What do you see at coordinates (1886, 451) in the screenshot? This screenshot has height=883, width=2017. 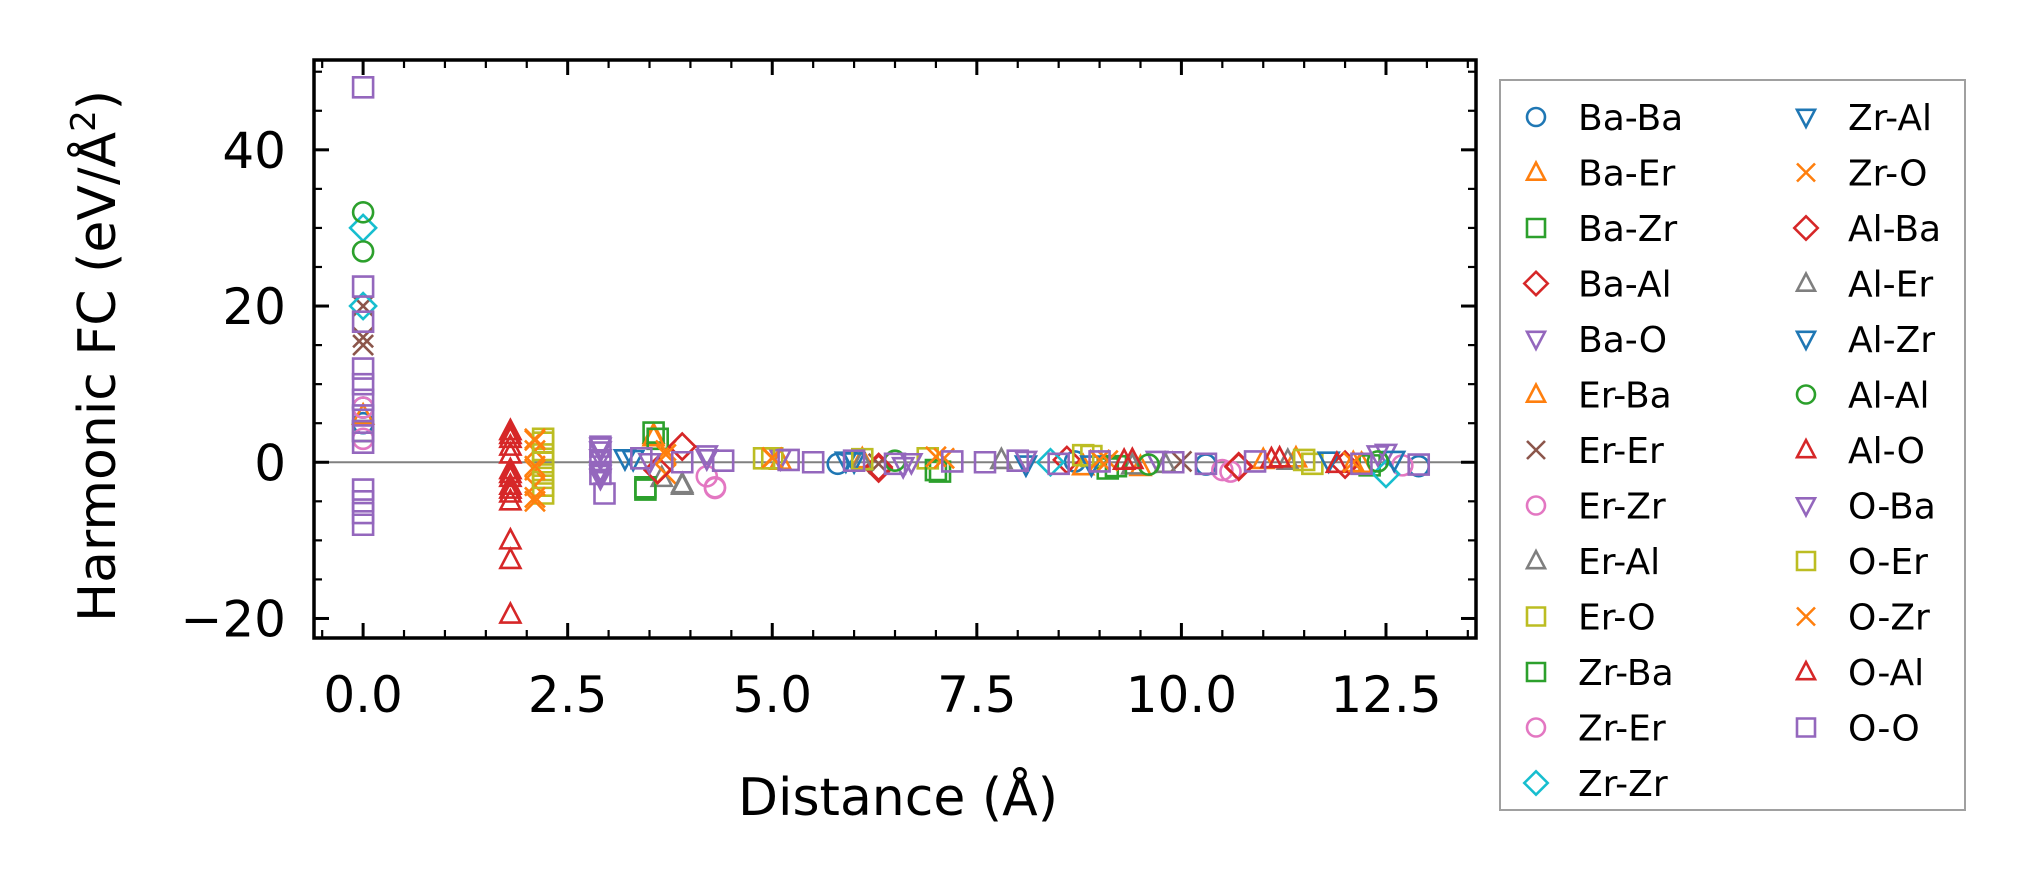 I see `legend-entry-label: Al-O` at bounding box center [1886, 451].